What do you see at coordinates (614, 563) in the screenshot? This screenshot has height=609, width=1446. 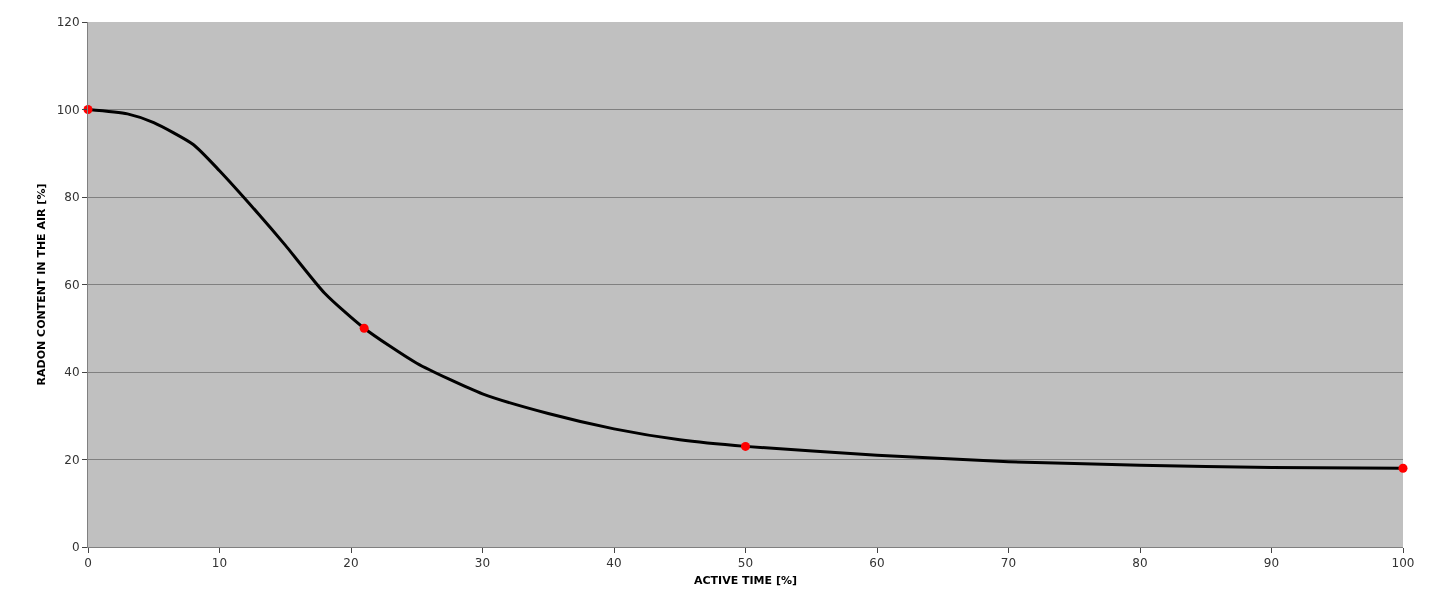 I see `x-tick-label: 40` at bounding box center [614, 563].